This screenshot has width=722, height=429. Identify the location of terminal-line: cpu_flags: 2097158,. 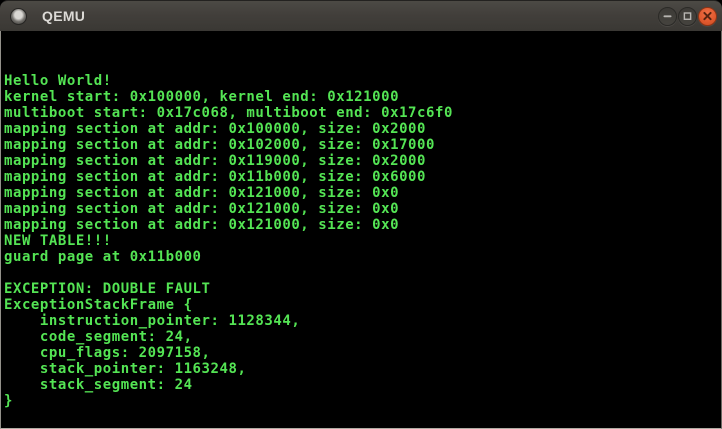
(107, 353).